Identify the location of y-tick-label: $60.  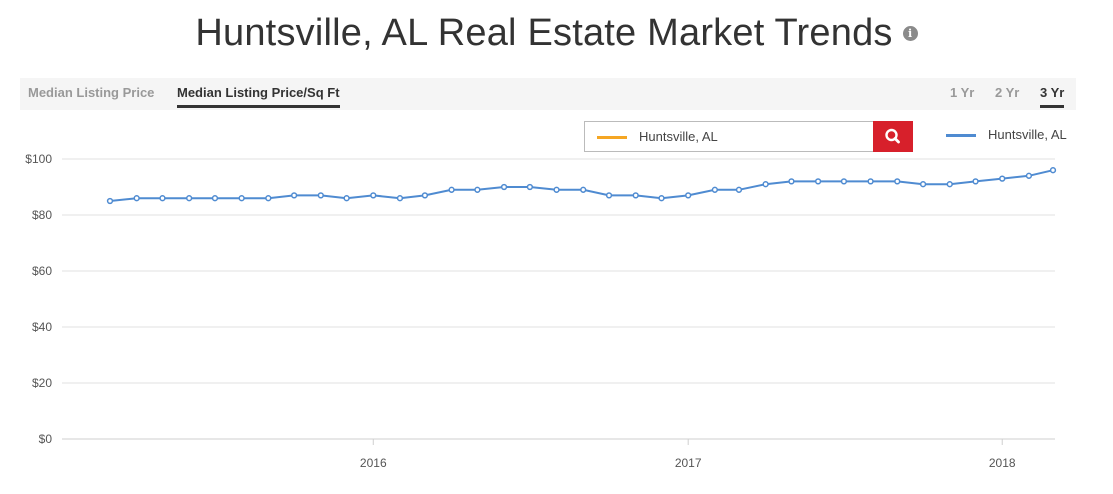
(42, 271).